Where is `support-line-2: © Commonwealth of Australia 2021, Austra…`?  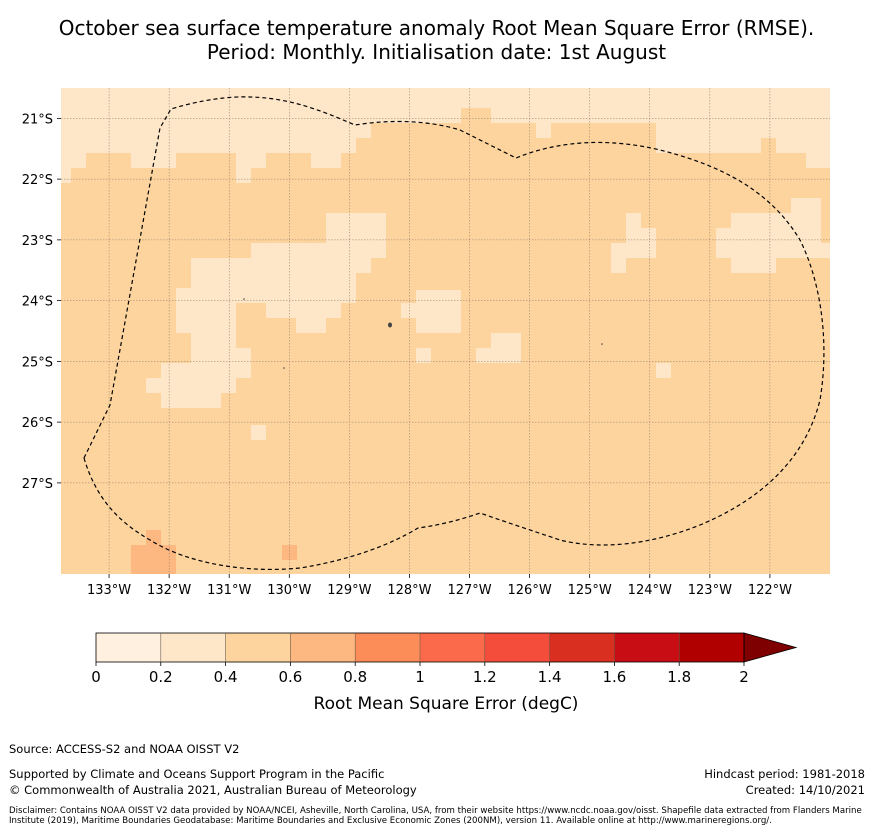 support-line-2: © Commonwealth of Australia 2021, Austra… is located at coordinates (213, 790).